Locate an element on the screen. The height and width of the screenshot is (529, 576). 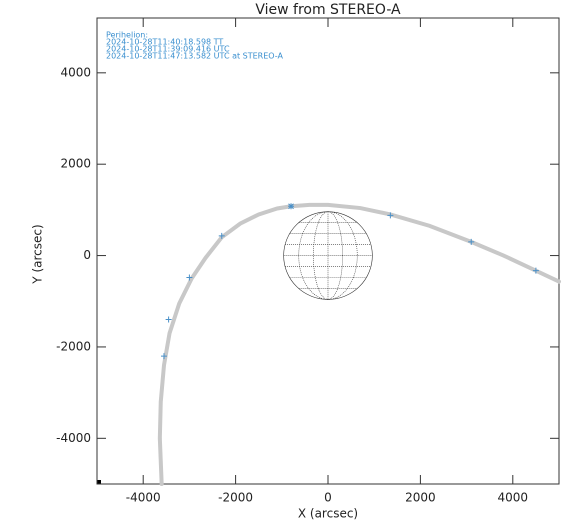
y-tick-label: -4000 is located at coordinates (73, 438).